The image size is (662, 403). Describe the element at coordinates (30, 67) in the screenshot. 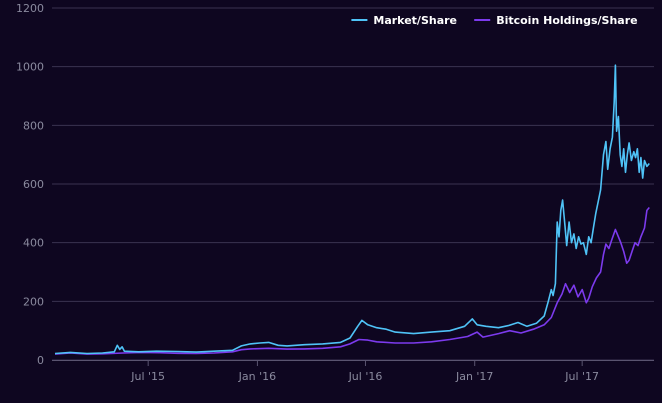

I see `y-tick-label: 1000` at that location.